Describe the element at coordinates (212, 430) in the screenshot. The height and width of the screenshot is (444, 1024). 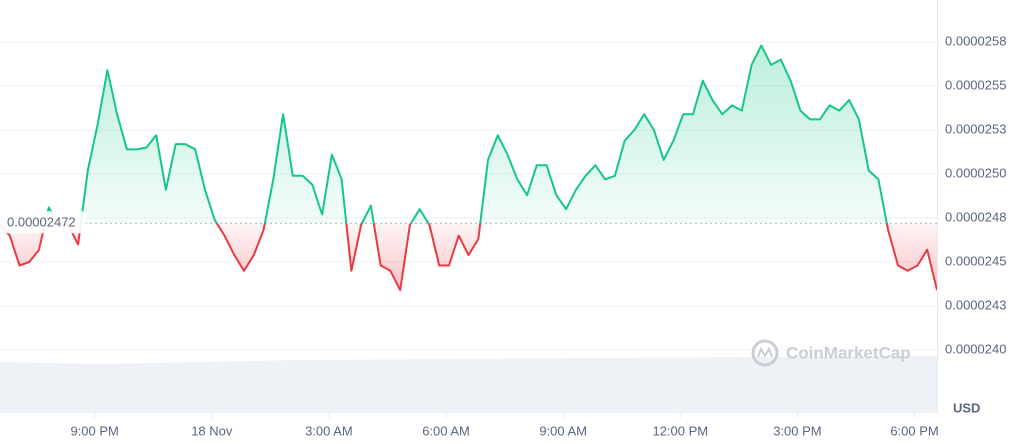
I see `x-tick-label: 18 Nov` at that location.